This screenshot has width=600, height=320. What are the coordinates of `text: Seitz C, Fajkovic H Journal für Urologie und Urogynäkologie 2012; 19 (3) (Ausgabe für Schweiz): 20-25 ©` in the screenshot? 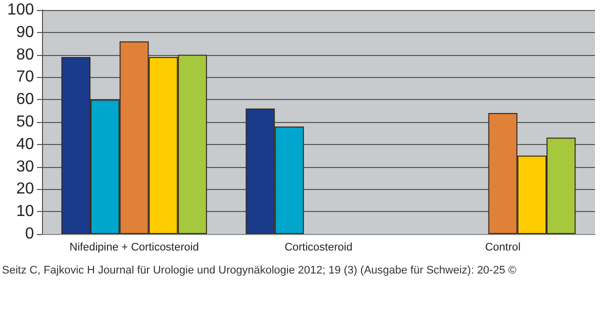 It's located at (259, 270).